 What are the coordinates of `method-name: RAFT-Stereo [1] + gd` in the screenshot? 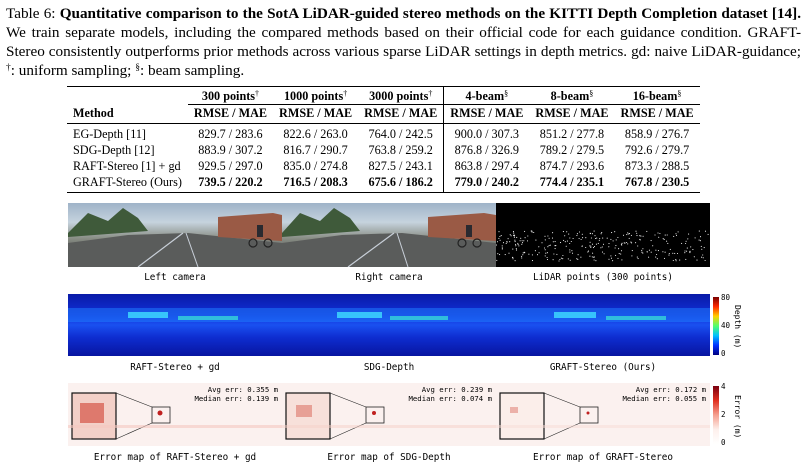 It's located at (127, 166).